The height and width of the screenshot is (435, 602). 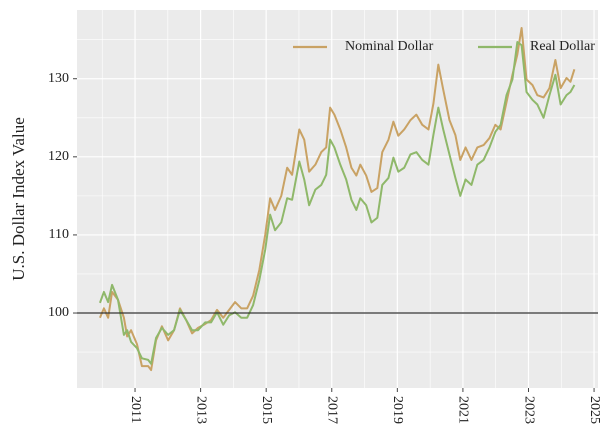 What do you see at coordinates (18, 199) in the screenshot?
I see `y-axis-label: U.S. Dollar Index Value` at bounding box center [18, 199].